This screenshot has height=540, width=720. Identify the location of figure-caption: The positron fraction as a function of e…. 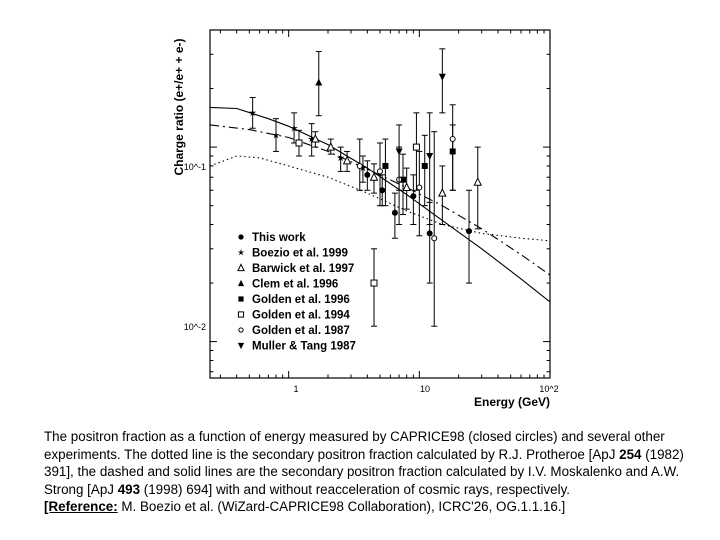
(374, 472).